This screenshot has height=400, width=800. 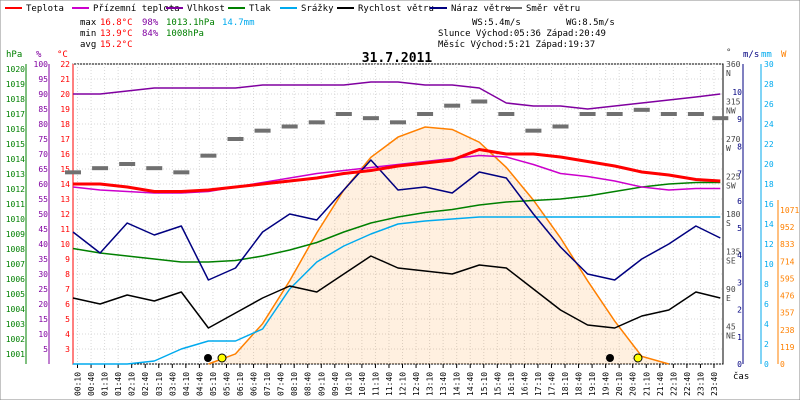 What do you see at coordinates (733, 252) in the screenshot?
I see `deg-tick-label: 135` at bounding box center [733, 252].